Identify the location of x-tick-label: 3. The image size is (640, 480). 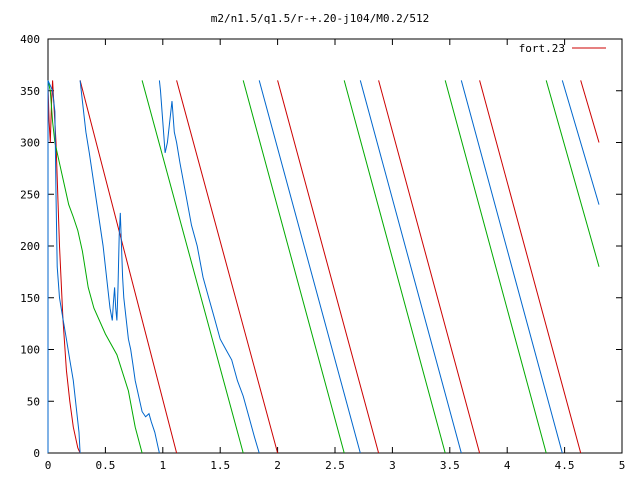
(392, 465).